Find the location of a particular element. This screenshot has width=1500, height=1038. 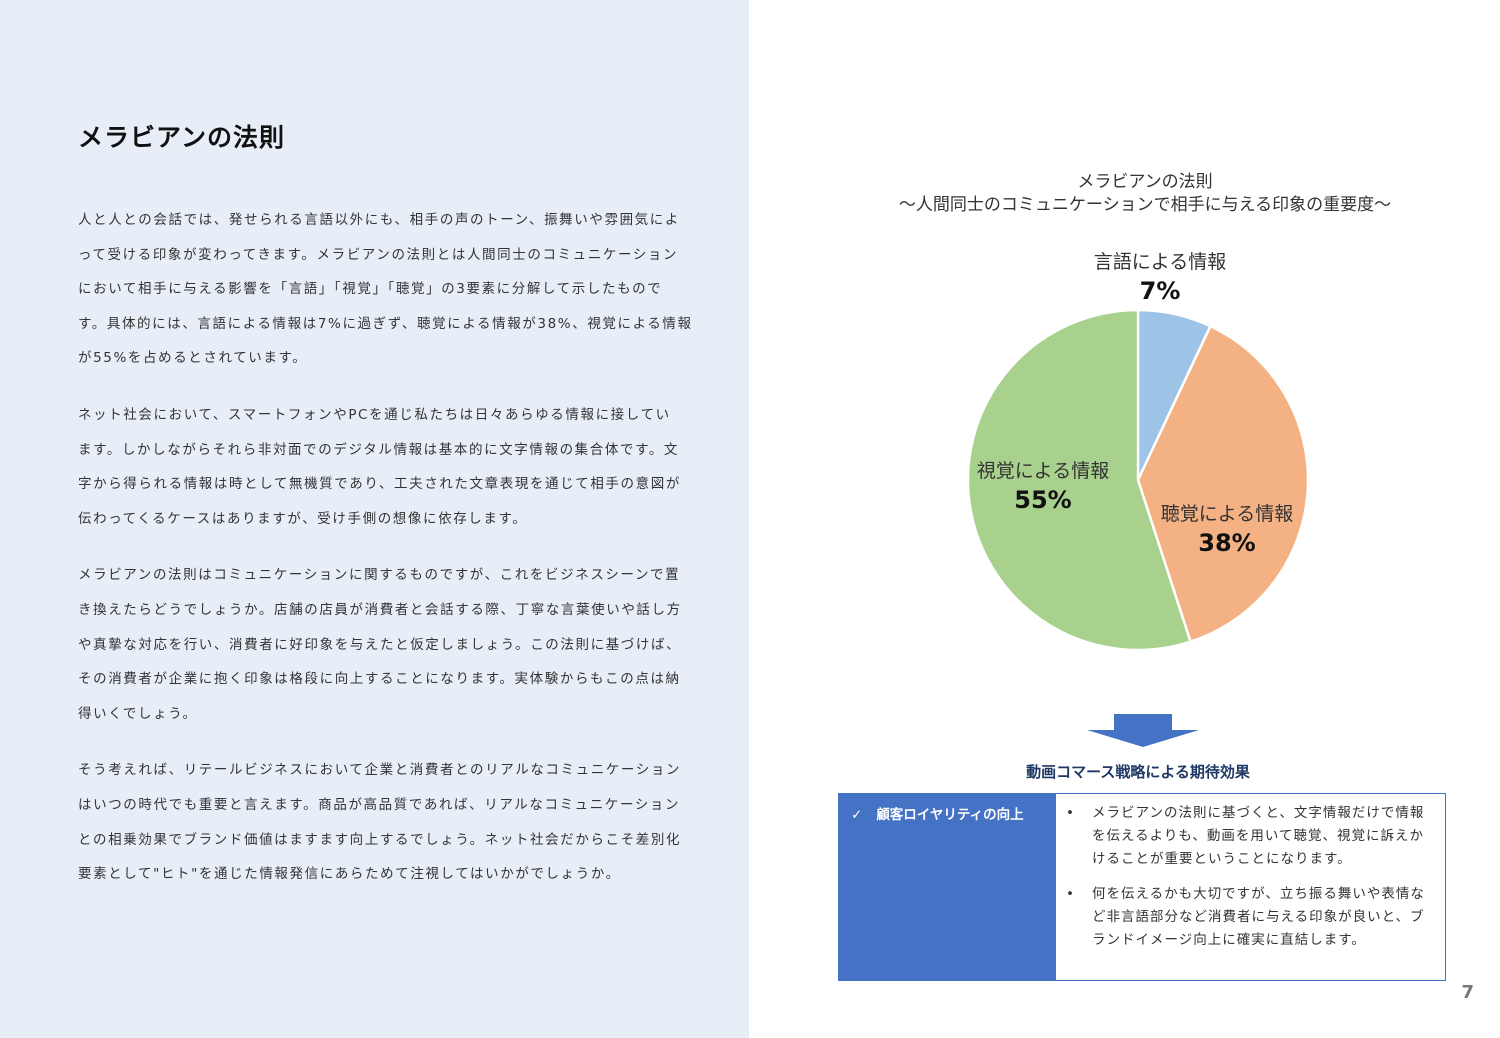

pie-chart is located at coordinates (1138, 480).